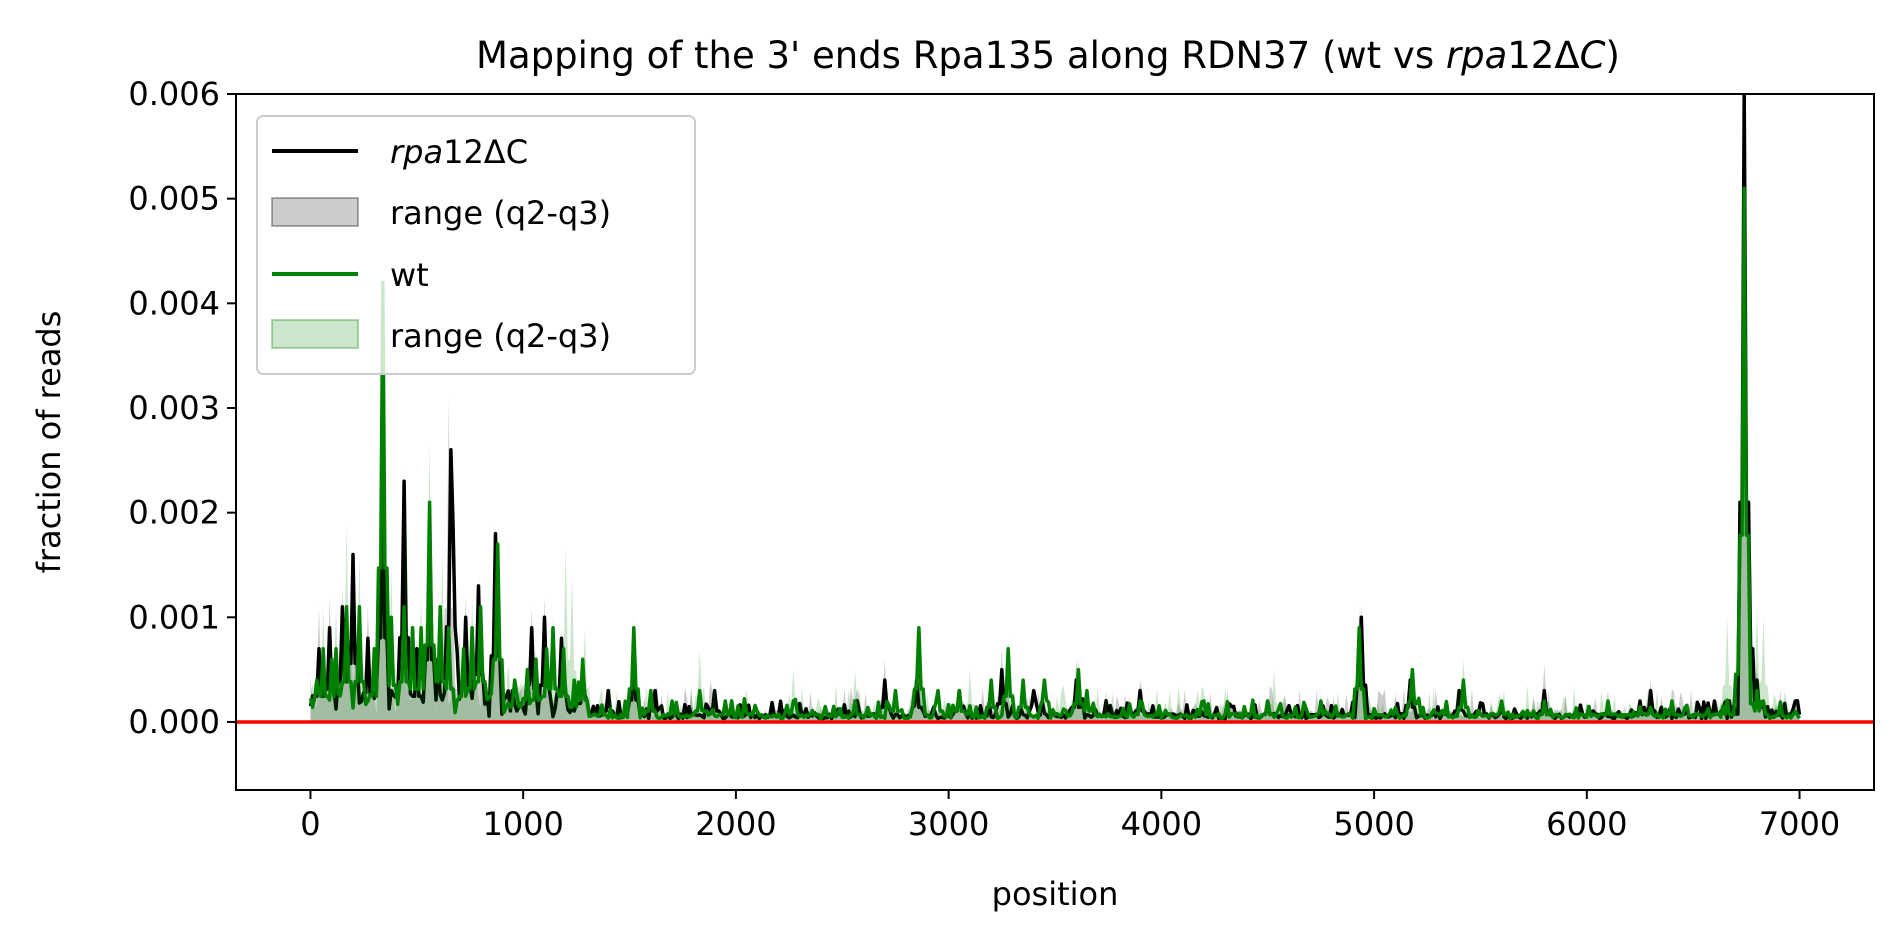  What do you see at coordinates (409, 275) in the screenshot?
I see `legend-wt-label: wt` at bounding box center [409, 275].